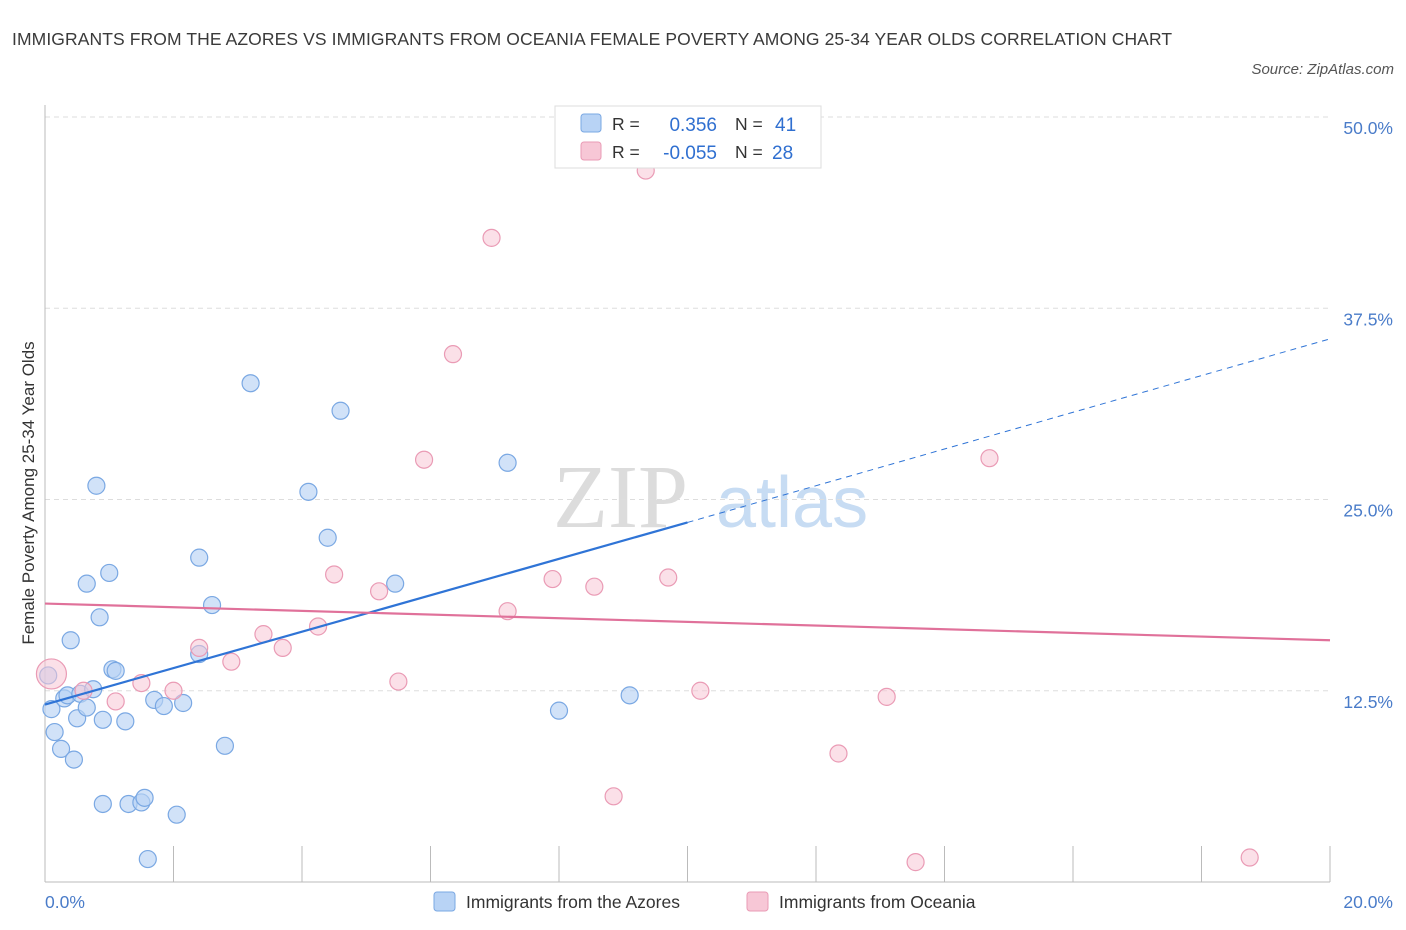  What do you see at coordinates (792, 503) in the screenshot?
I see `watermark-atlas: atlas` at bounding box center [792, 503].